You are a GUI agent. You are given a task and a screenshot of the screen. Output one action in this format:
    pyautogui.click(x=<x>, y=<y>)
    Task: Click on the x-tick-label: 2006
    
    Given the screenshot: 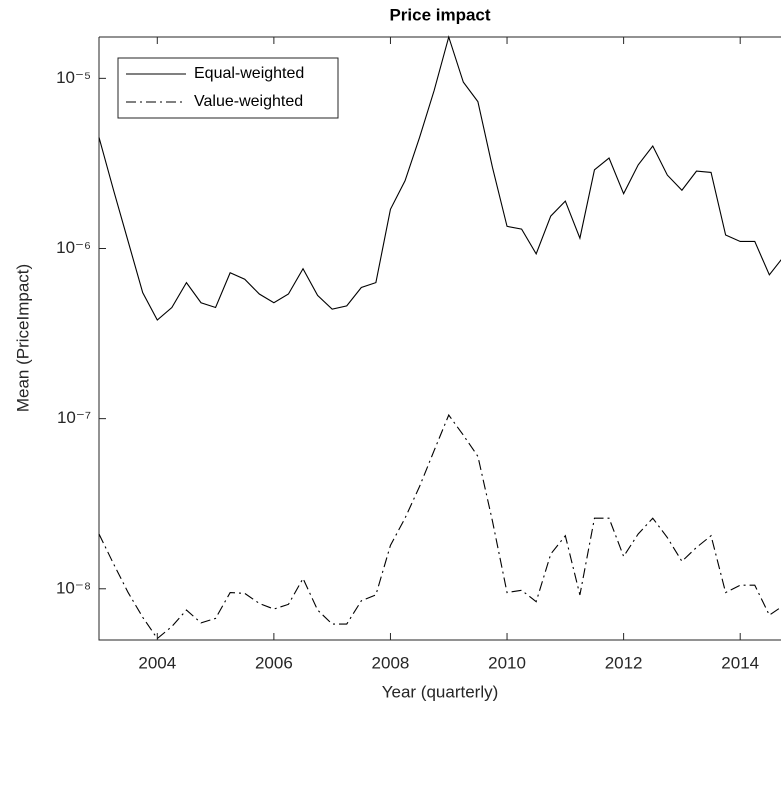 What is the action you would take?
    pyautogui.click(x=274, y=662)
    